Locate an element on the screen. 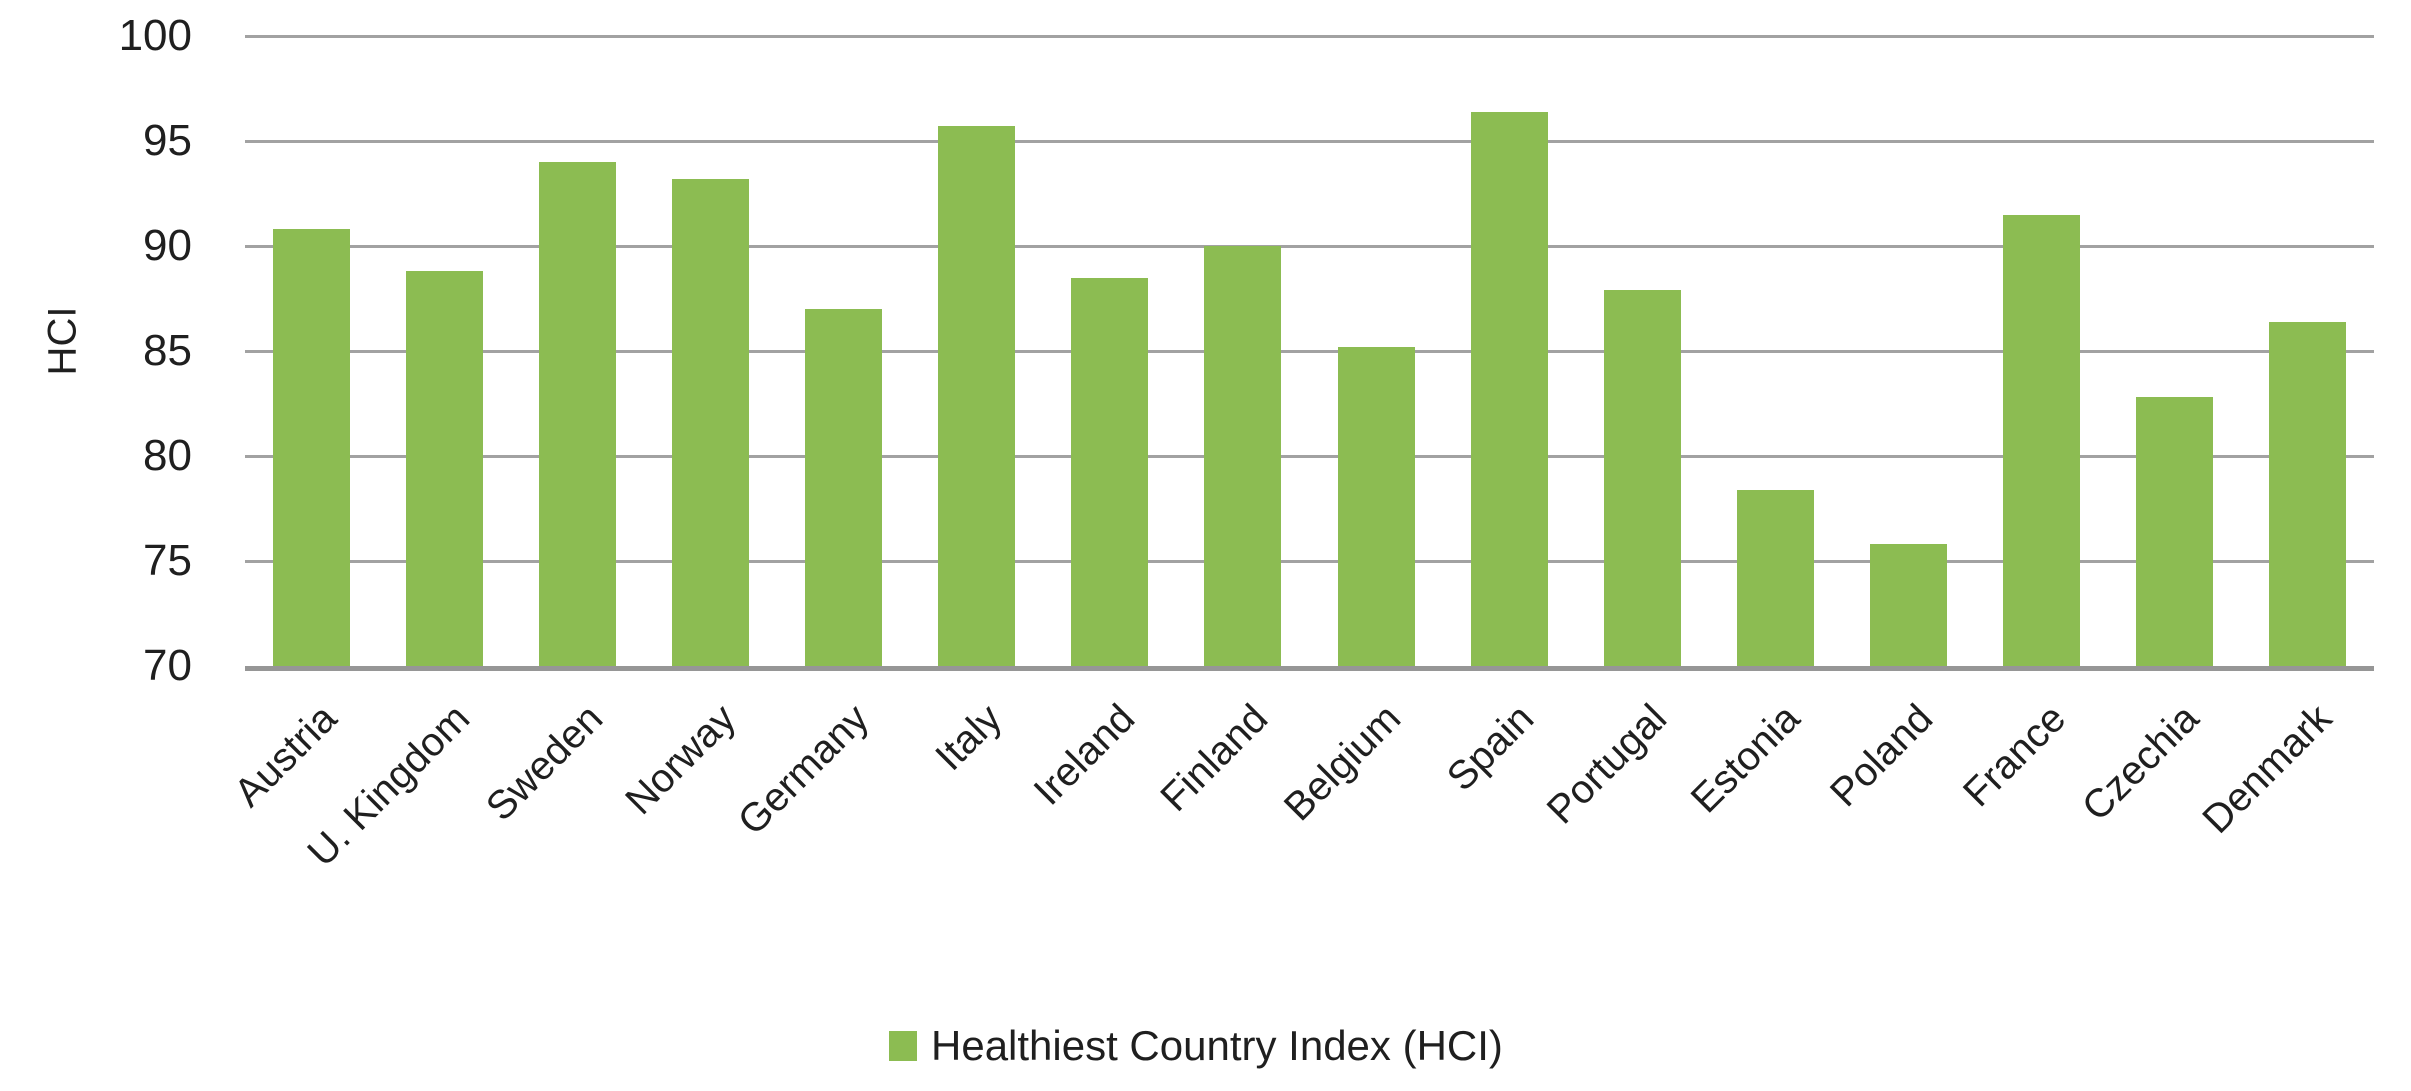  bar-austria is located at coordinates (312, 447).